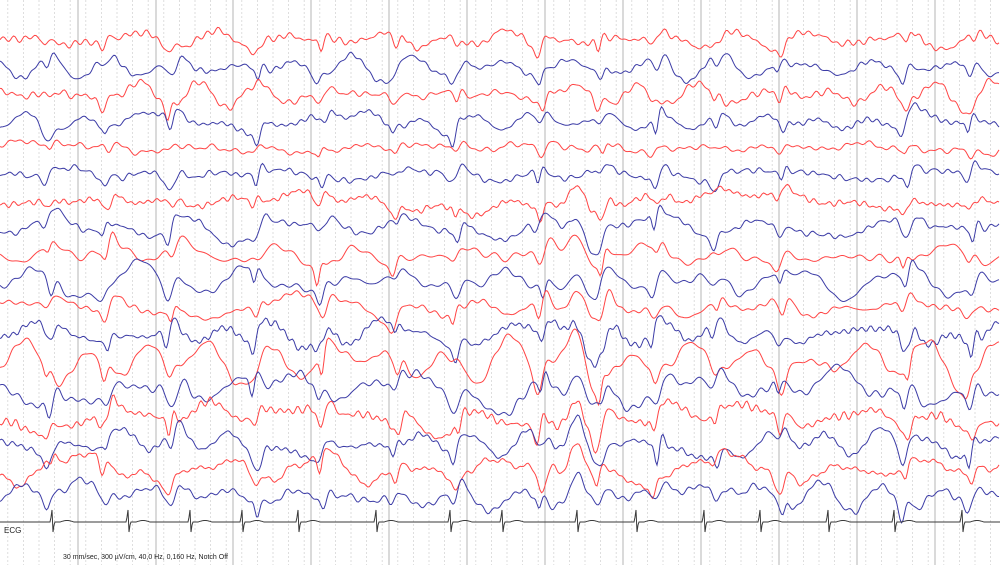 The width and height of the screenshot is (1000, 565). I want to click on ecg-trace, so click(500, 521).